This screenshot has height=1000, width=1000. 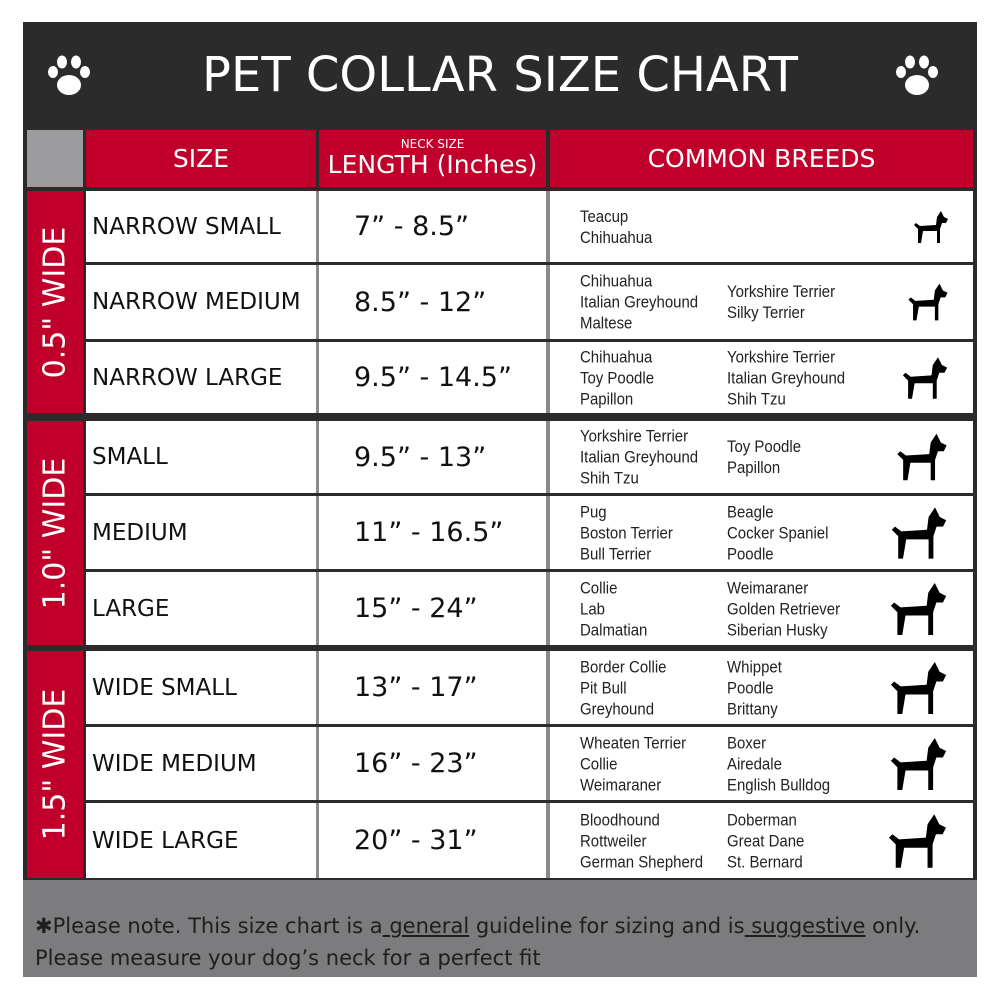 I want to click on size-cell: MEDIUM, so click(x=201, y=532).